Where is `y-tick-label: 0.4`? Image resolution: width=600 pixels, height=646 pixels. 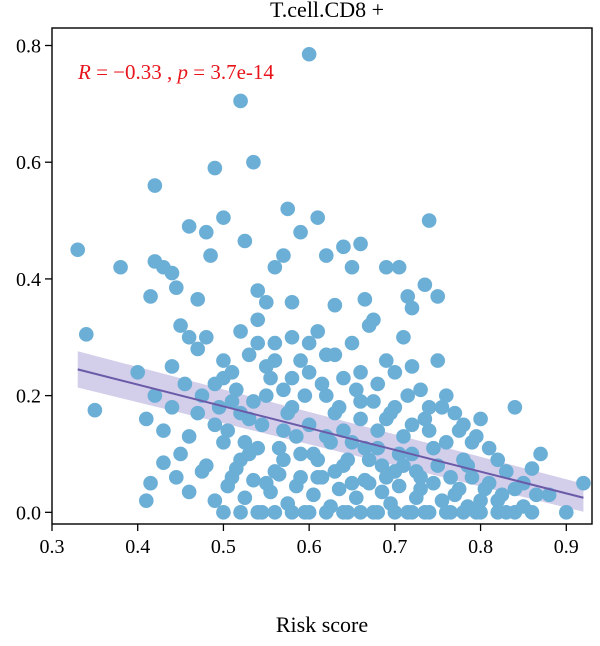
y-tick-label: 0.4 is located at coordinates (28, 280).